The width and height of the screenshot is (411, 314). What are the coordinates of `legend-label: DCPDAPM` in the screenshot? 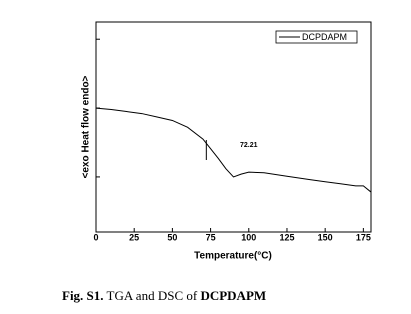 It's located at (324, 37).